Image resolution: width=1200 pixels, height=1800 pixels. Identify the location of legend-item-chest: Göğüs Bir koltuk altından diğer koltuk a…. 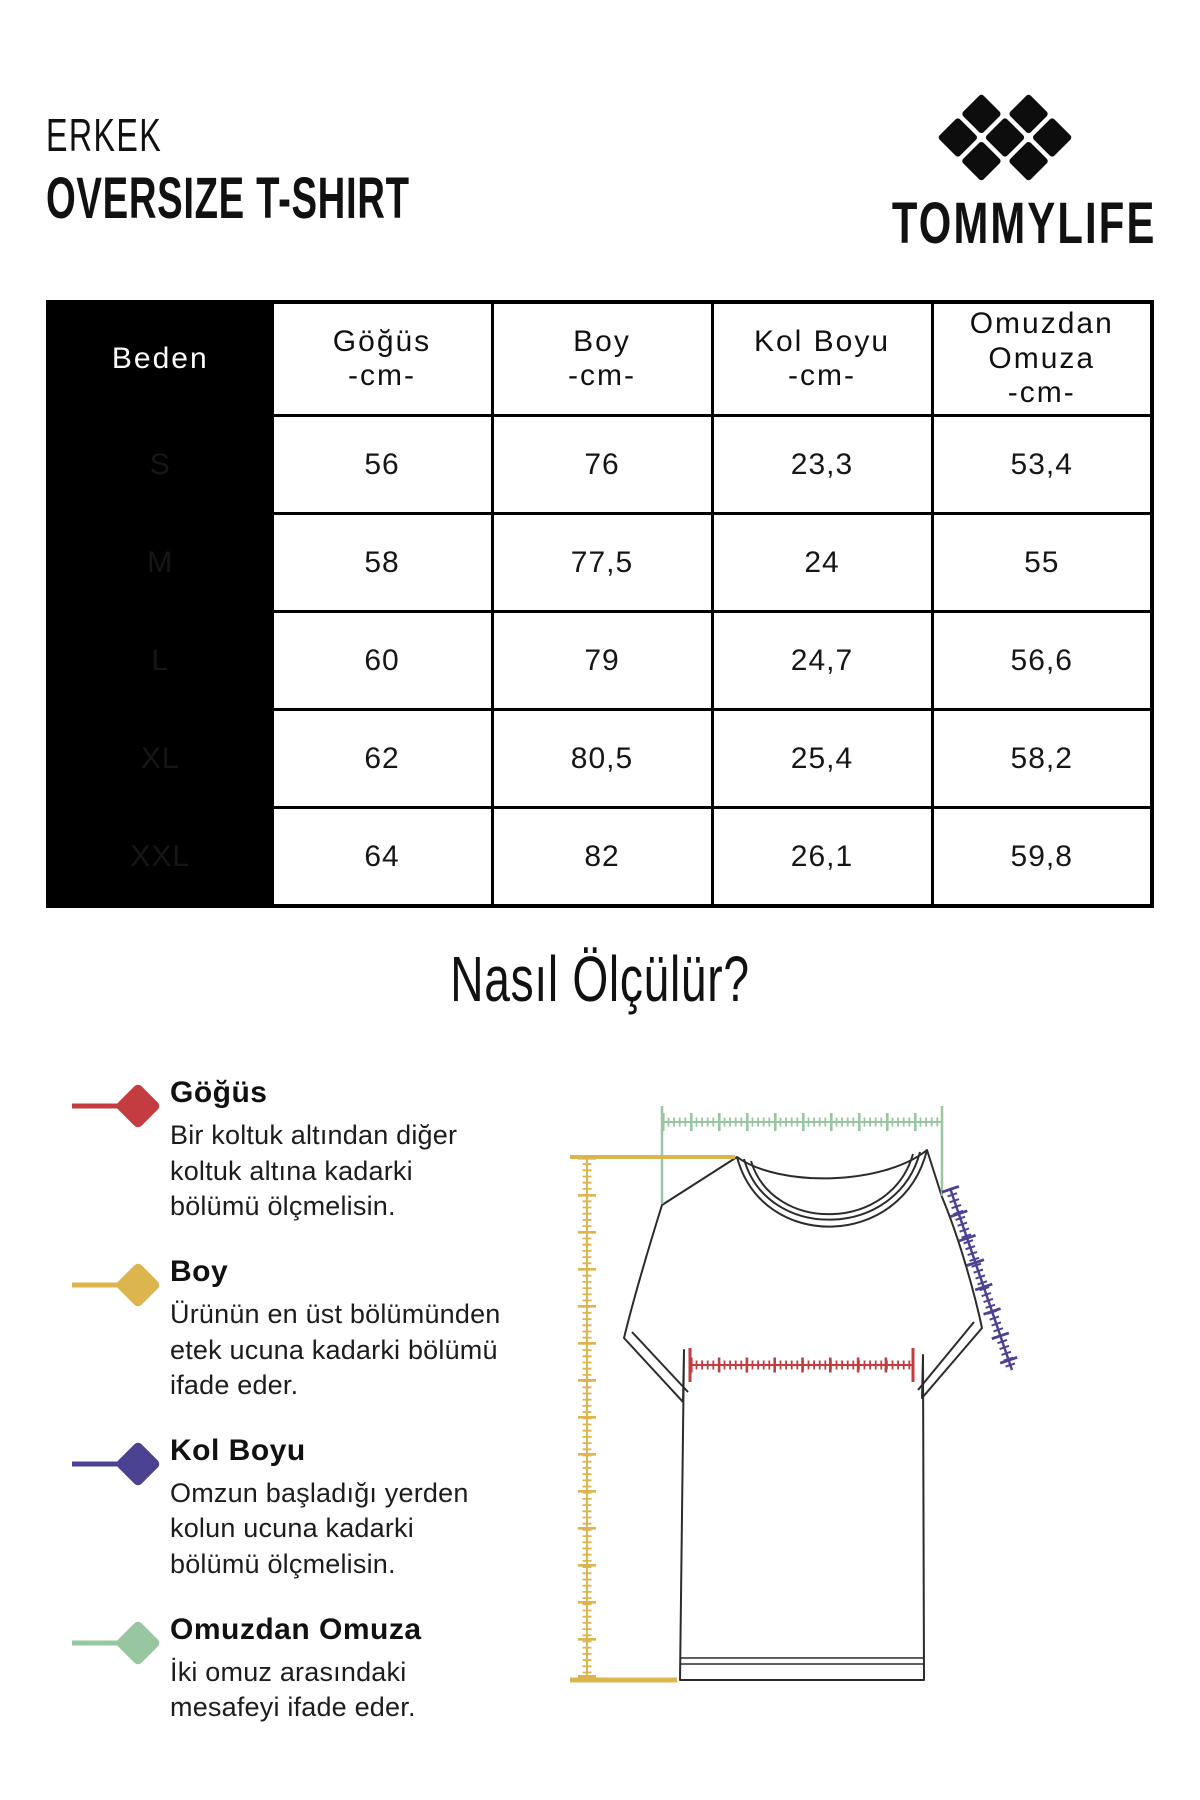
(290, 1150).